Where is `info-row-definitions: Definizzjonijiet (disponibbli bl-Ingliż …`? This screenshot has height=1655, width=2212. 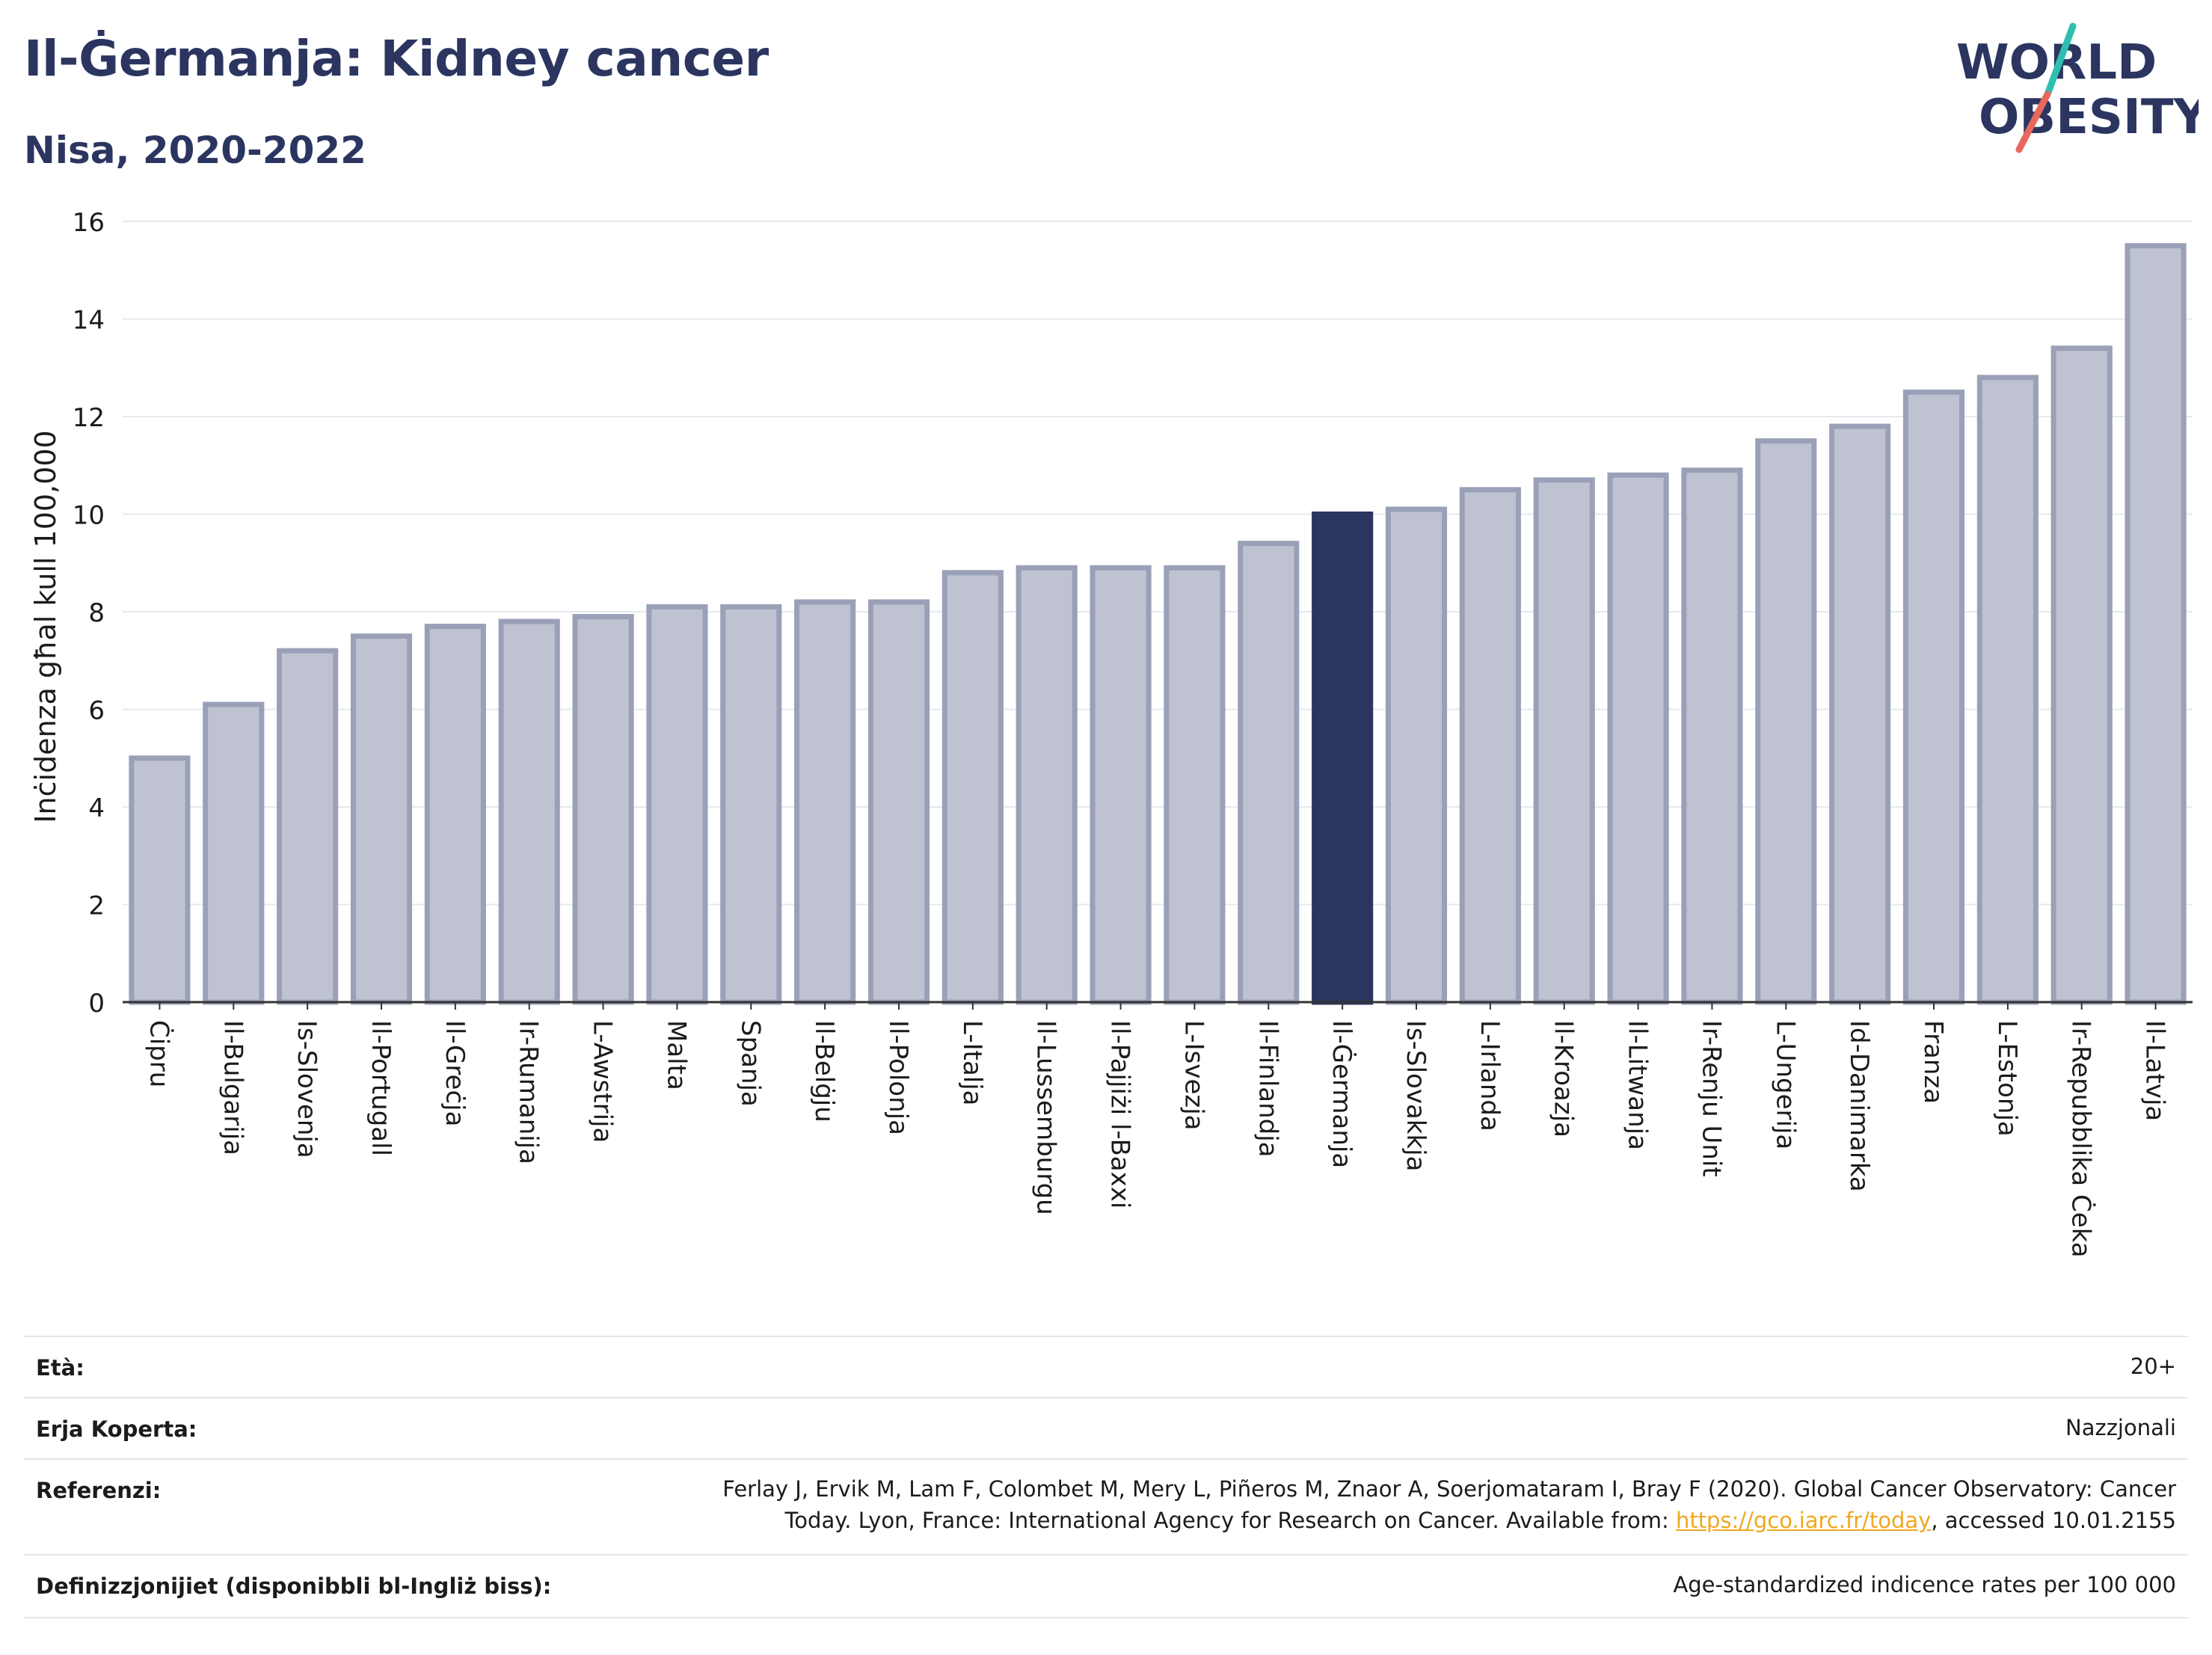
info-row-definitions: Definizzjonijiet (disponibbli bl-Ingliż … is located at coordinates (1106, 1586).